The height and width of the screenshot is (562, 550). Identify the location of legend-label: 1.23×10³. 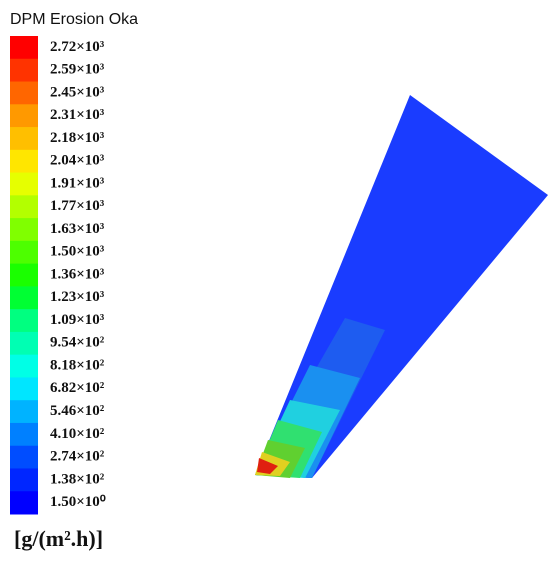
(77, 297).